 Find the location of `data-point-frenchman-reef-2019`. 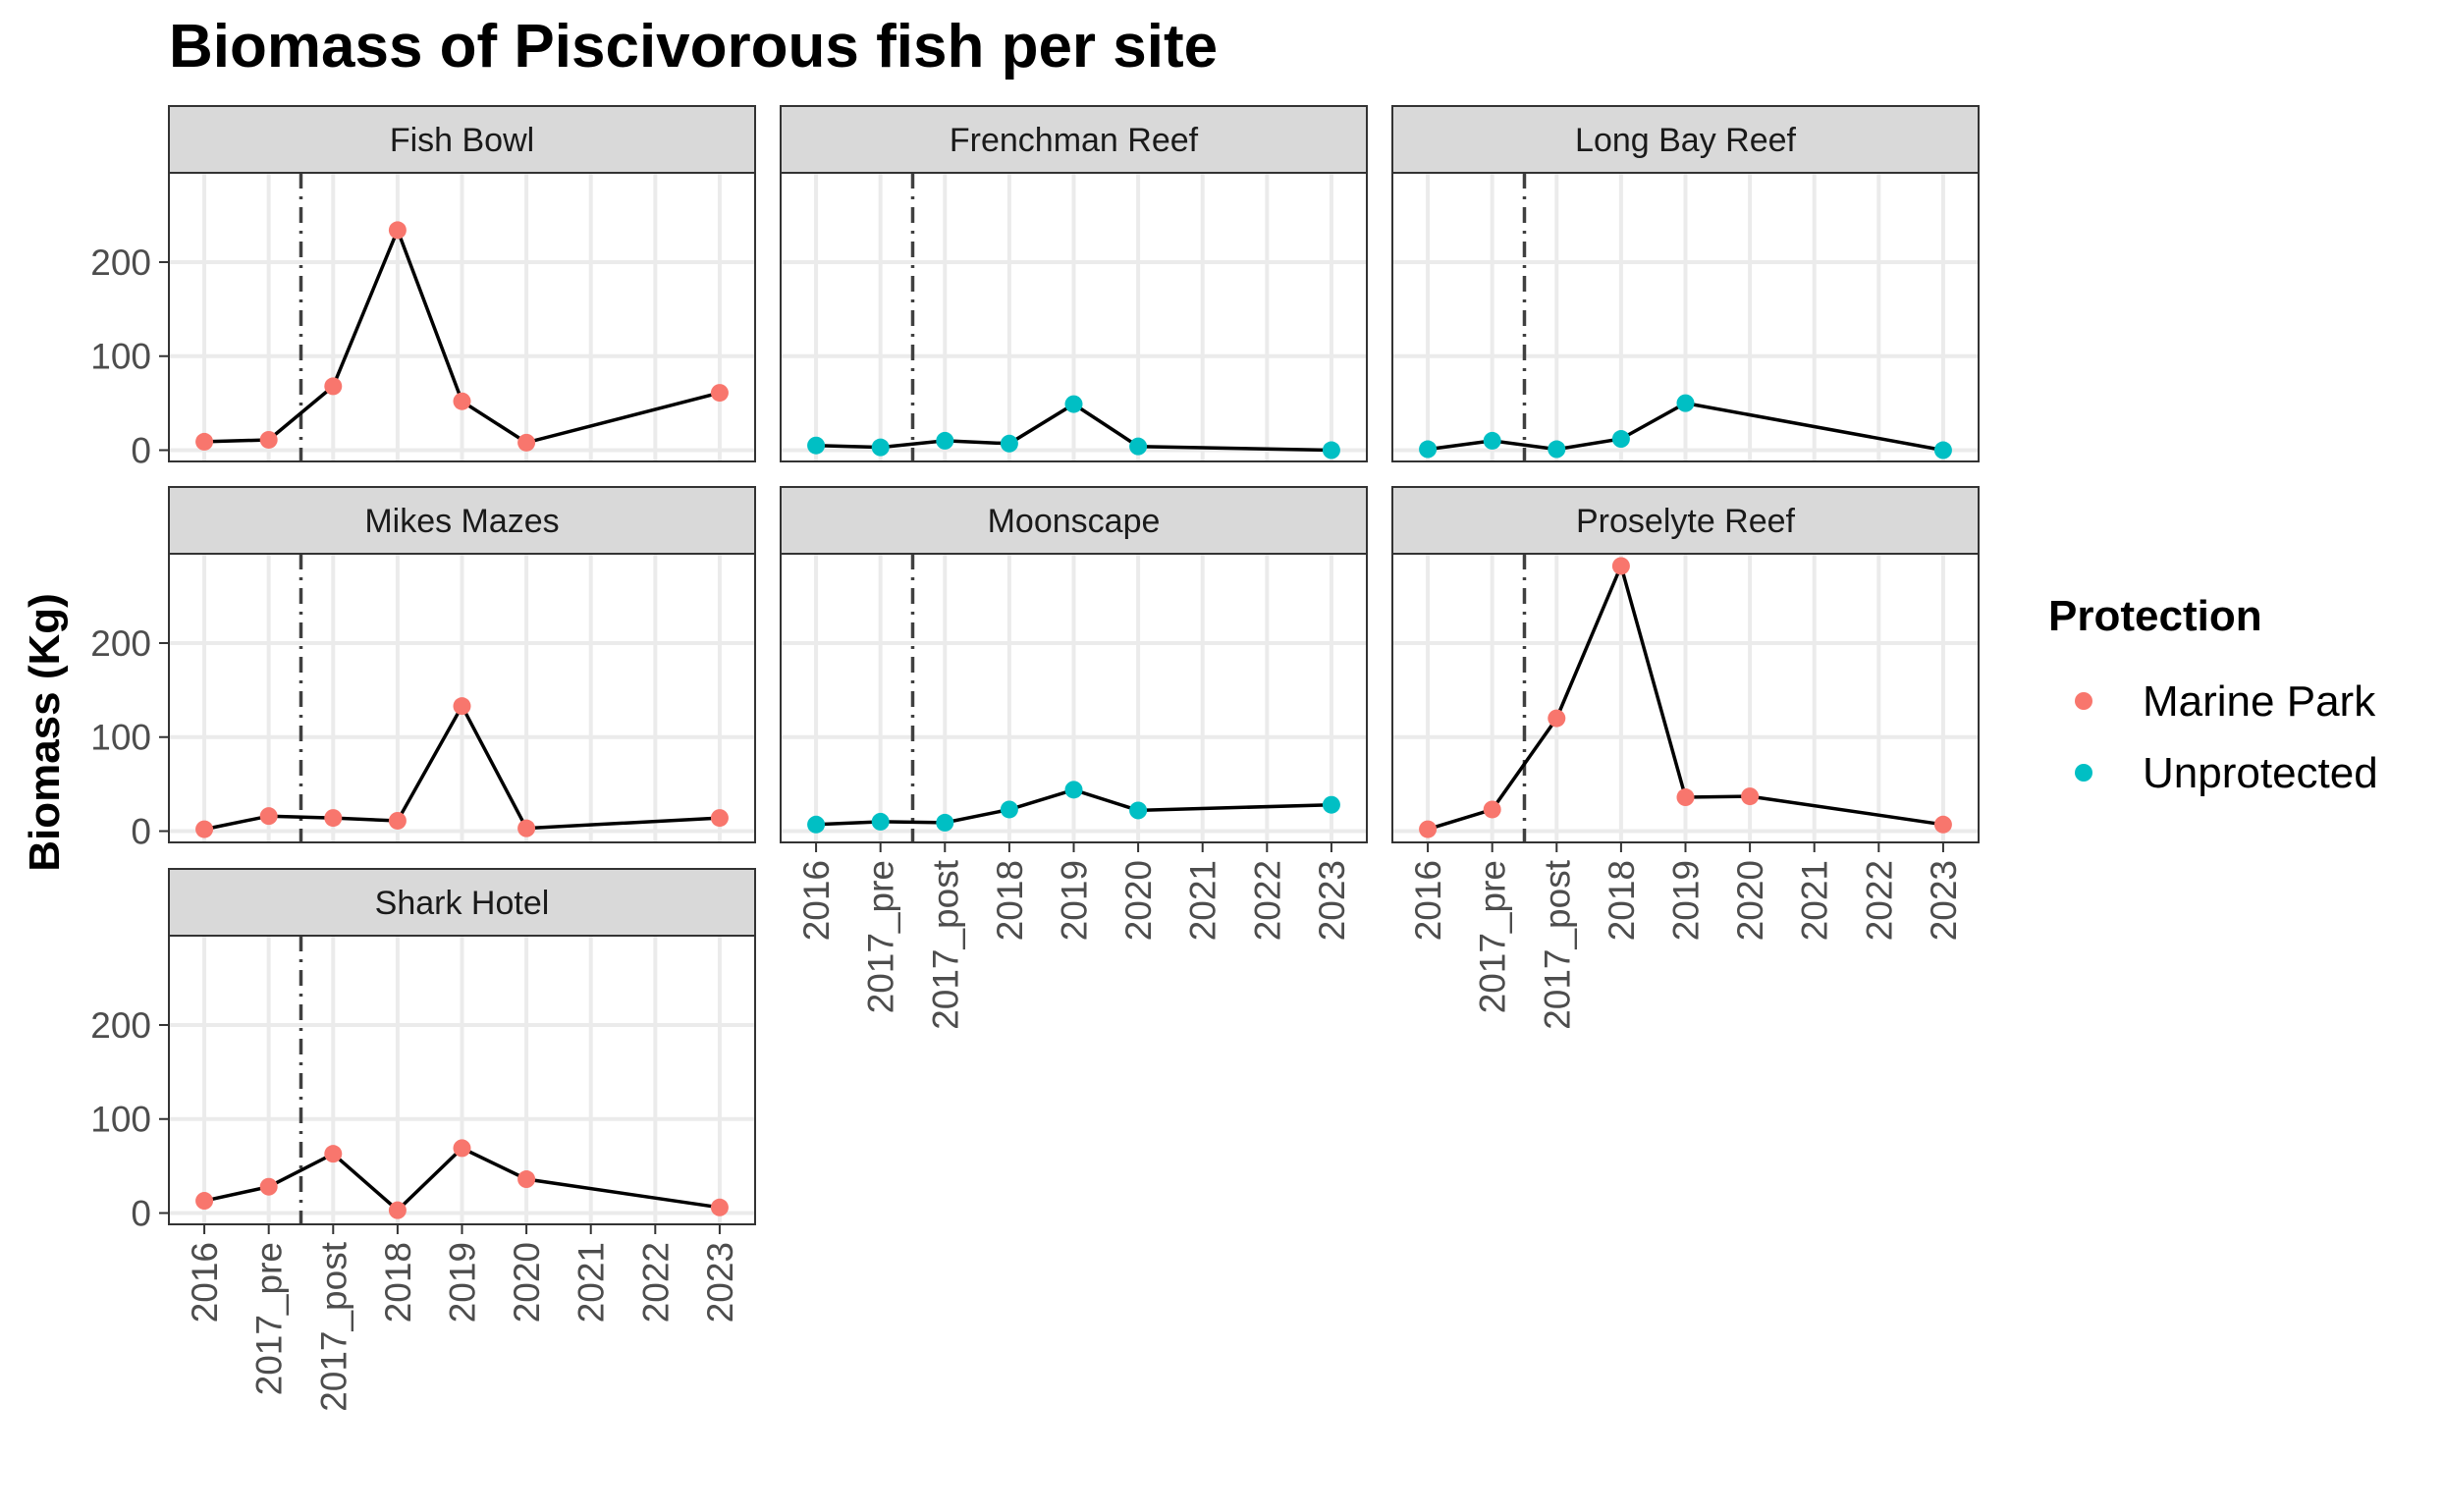

data-point-frenchman-reef-2019 is located at coordinates (1073, 404).